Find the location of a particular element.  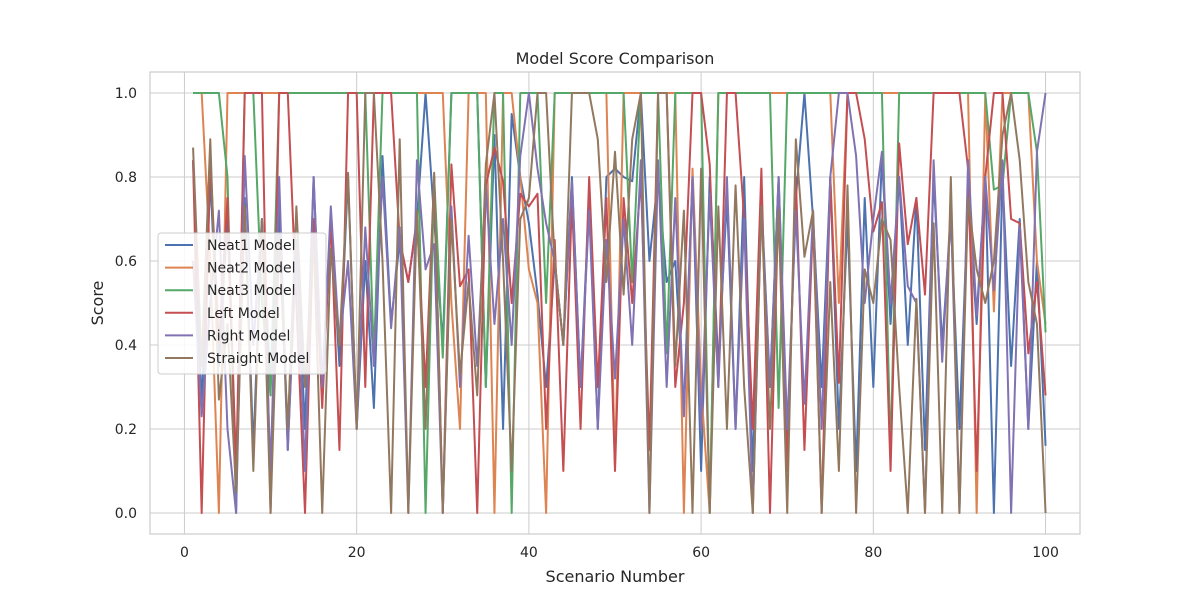

x-tick-label: 100 is located at coordinates (1045, 553).